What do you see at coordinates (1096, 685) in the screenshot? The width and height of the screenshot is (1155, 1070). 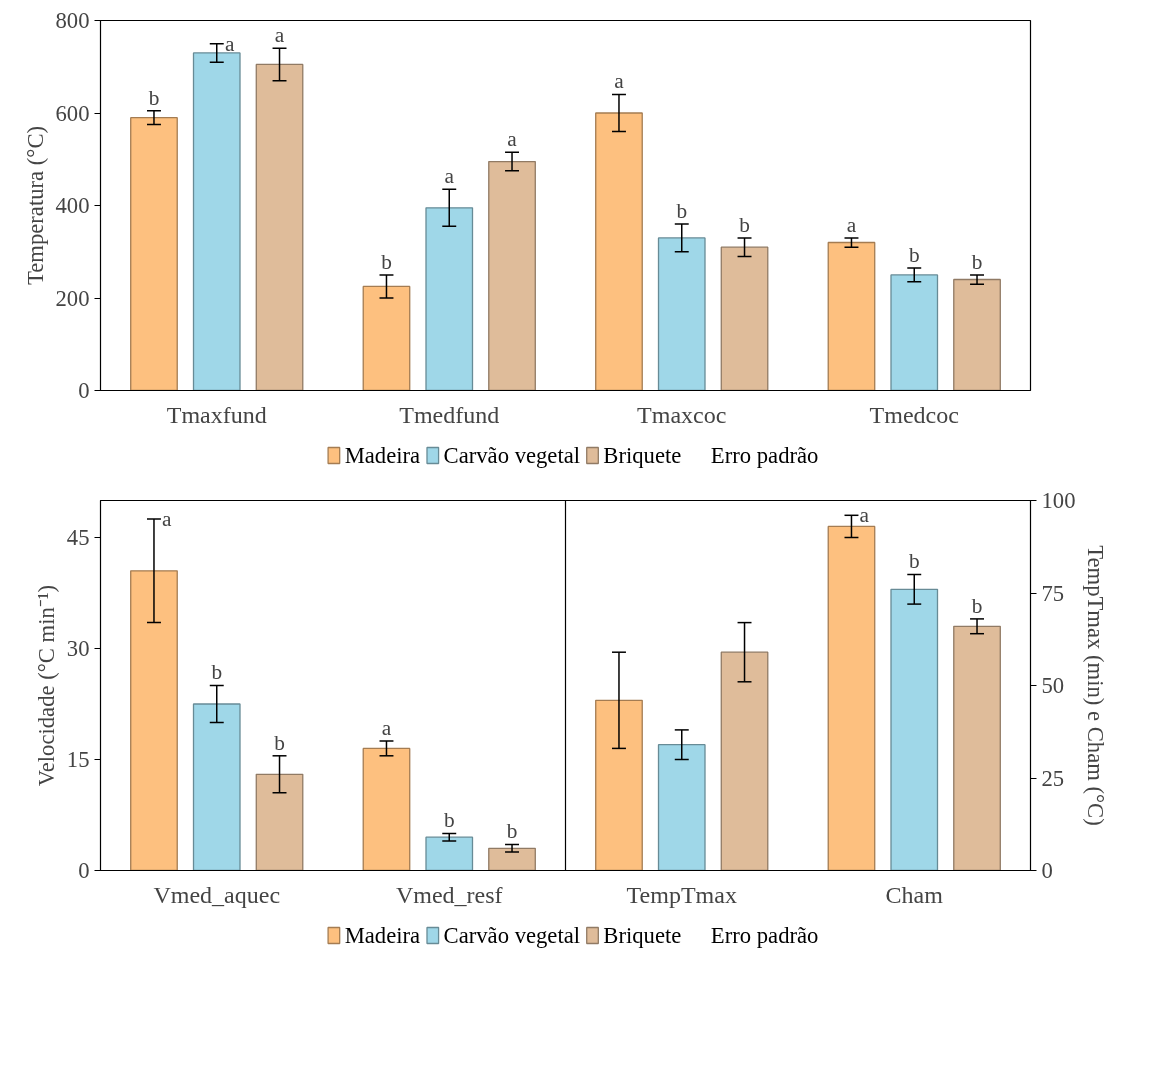 I see `y2-axis-title: TempTmax (min) e Cham (°C)` at bounding box center [1096, 685].